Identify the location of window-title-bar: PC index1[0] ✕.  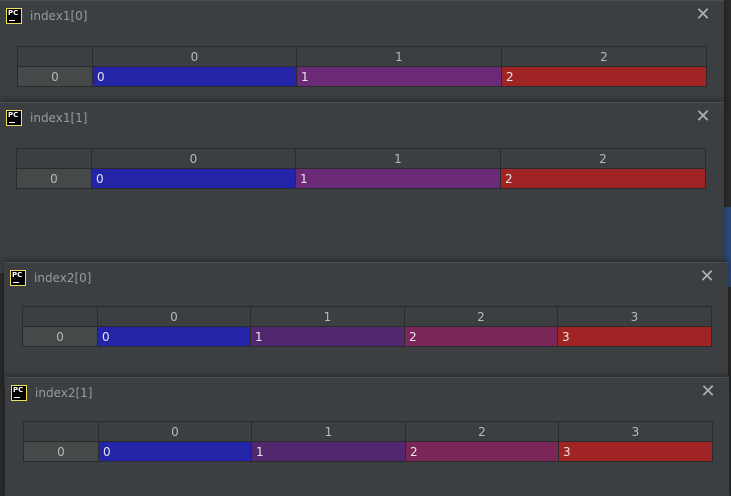
(362, 16).